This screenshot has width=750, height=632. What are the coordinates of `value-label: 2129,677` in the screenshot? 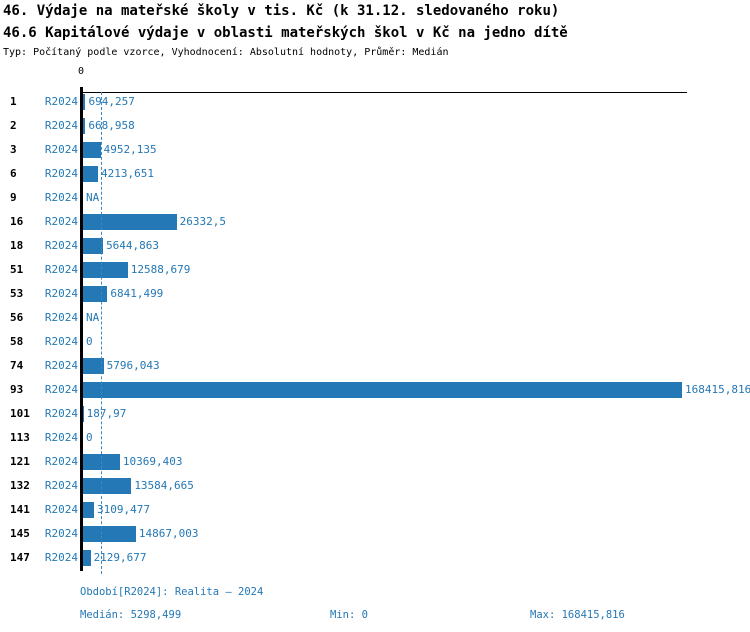 It's located at (120, 557).